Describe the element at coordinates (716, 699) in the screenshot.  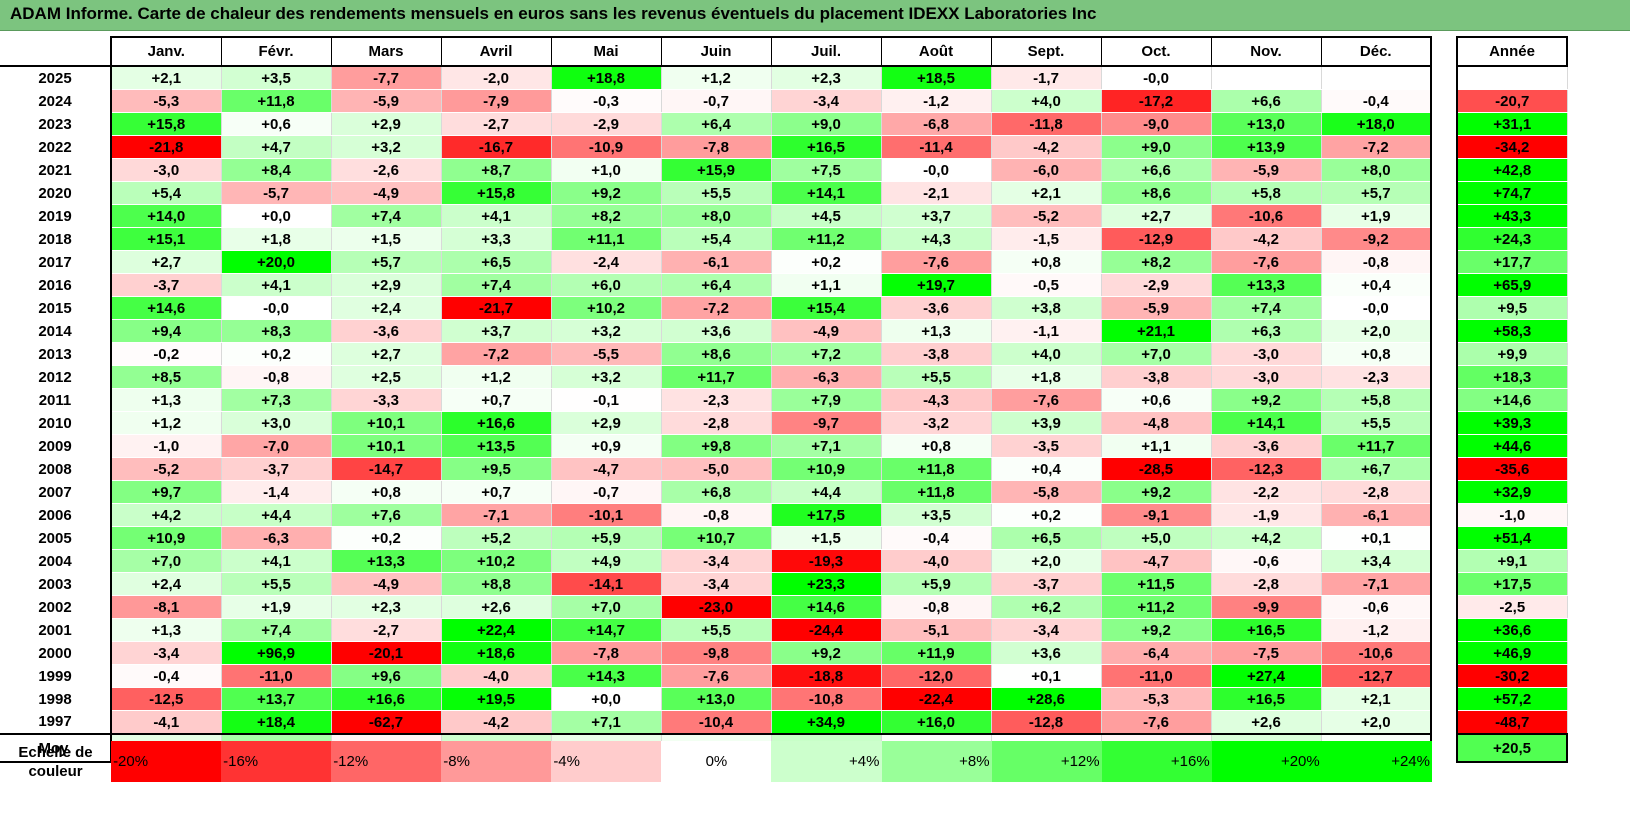
I see `heat-cell: +13,0` at that location.